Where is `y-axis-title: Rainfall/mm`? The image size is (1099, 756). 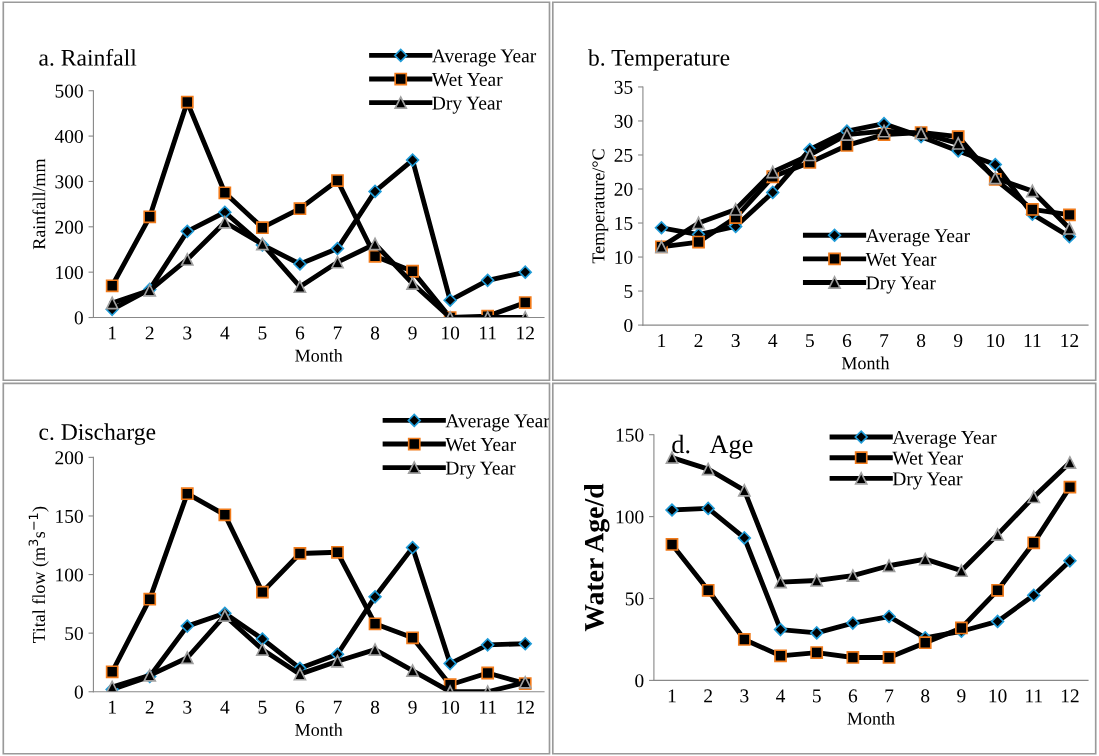
y-axis-title: Rainfall/mm is located at coordinates (39, 204).